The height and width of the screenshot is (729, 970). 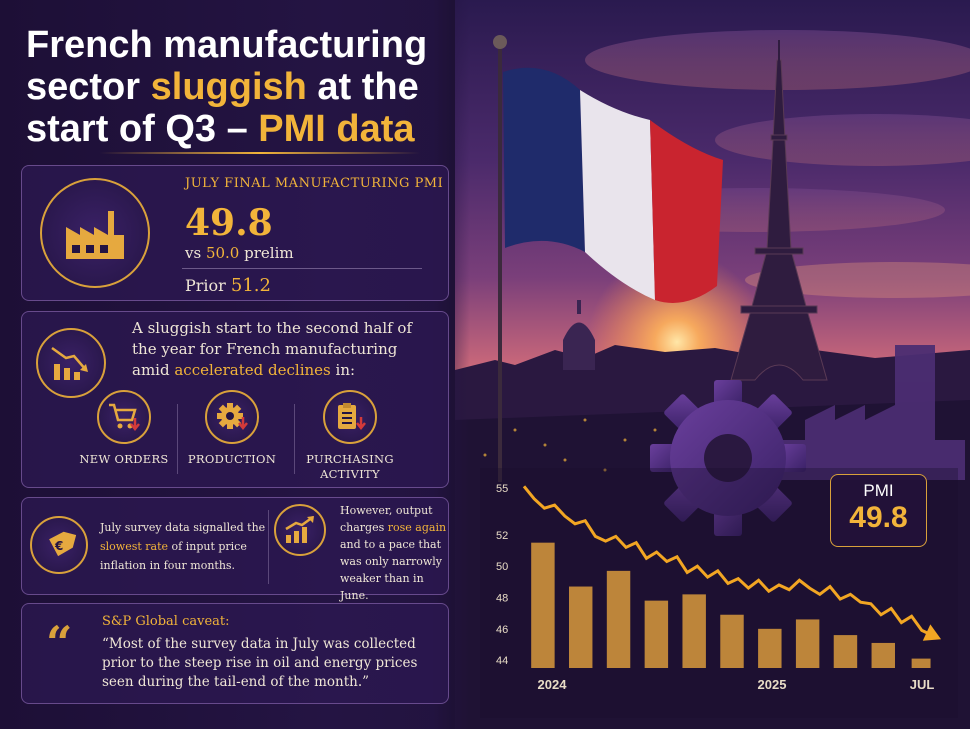 I want to click on rising-chart-icon-ring, so click(x=300, y=530).